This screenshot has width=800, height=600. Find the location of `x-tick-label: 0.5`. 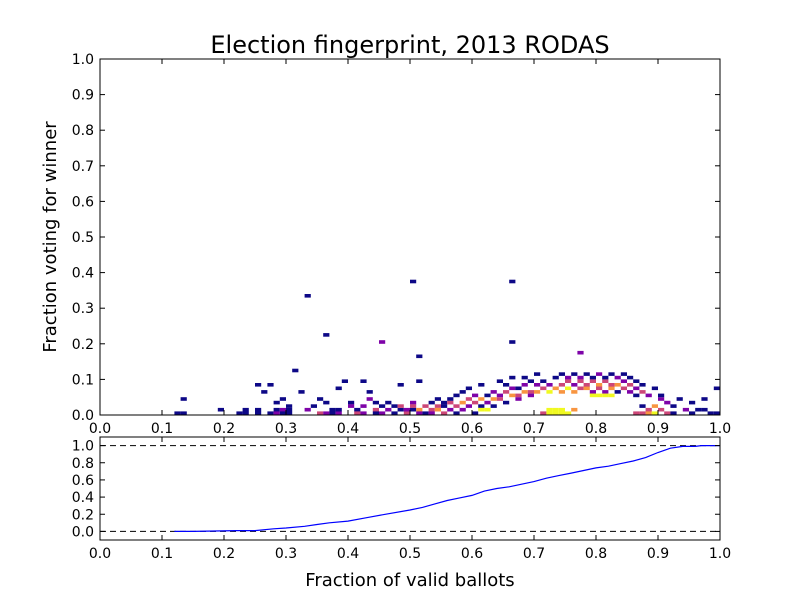

x-tick-label: 0.5 is located at coordinates (410, 554).